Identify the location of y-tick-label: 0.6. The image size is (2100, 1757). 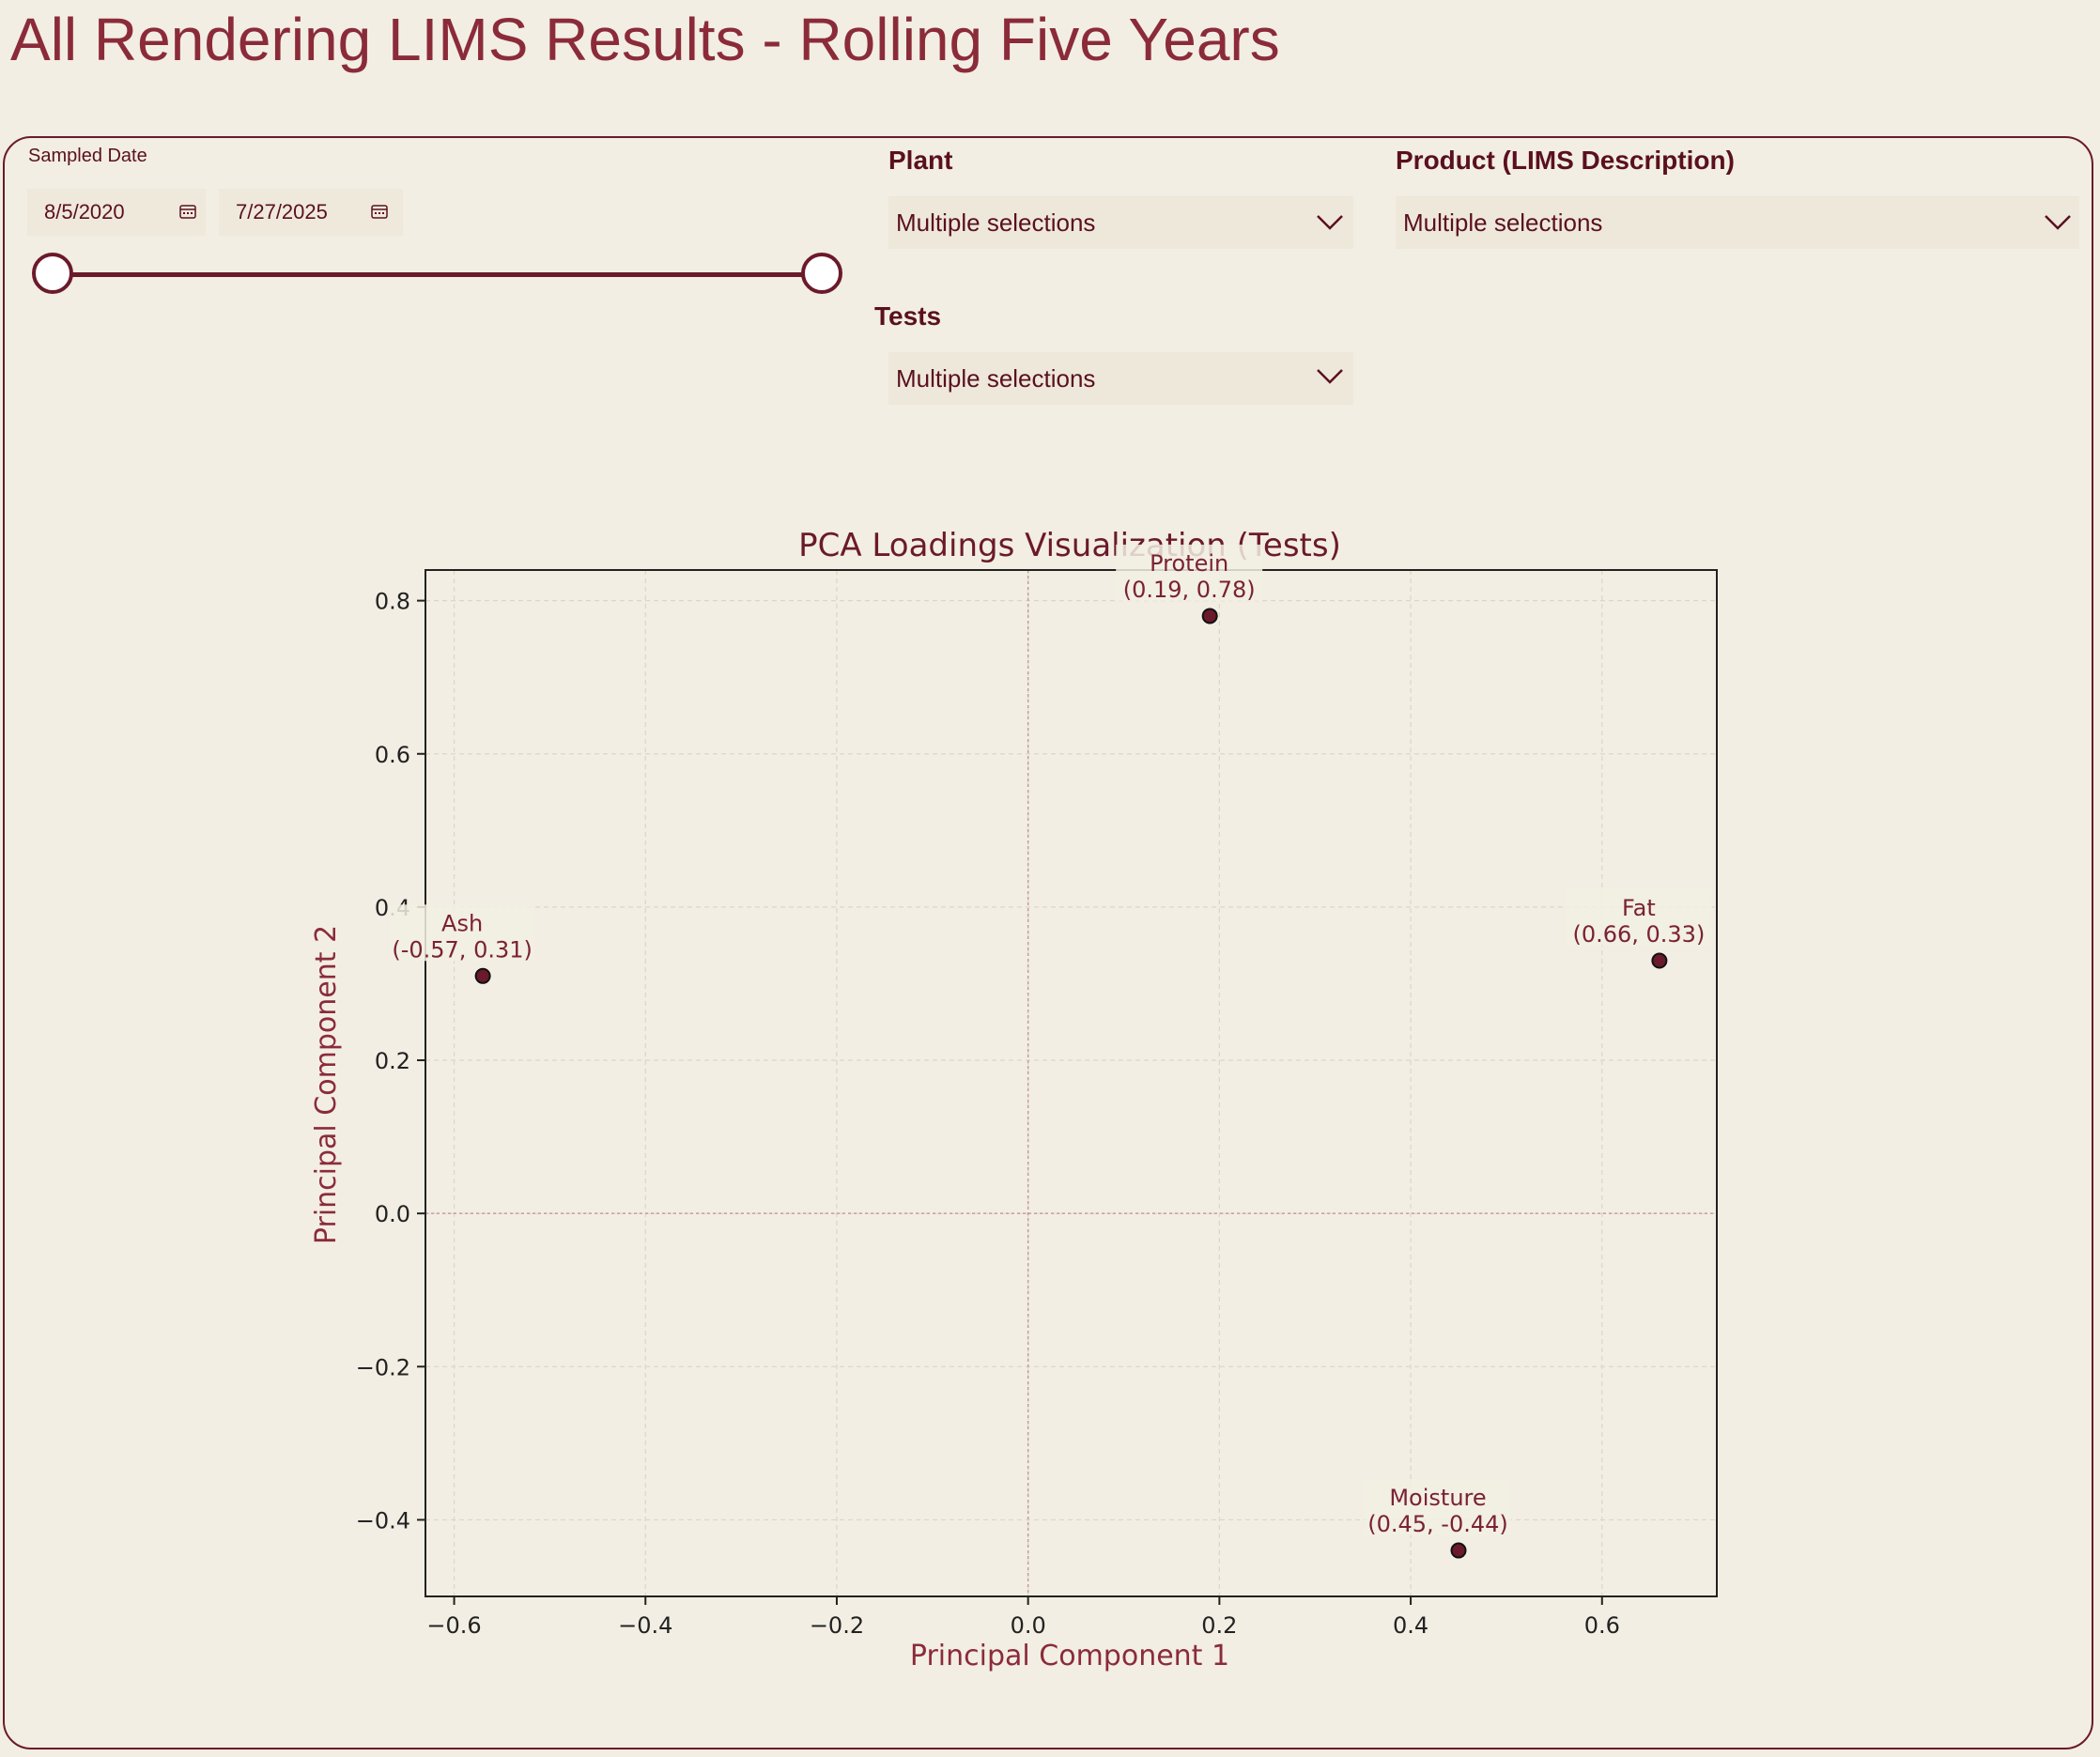
(393, 755).